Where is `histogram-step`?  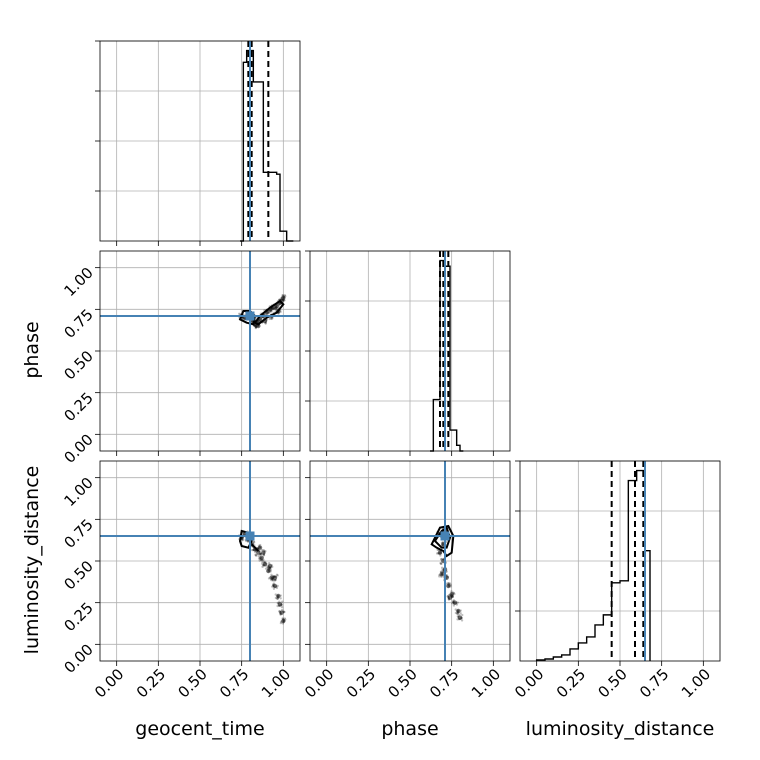 histogram-step is located at coordinates (593, 565).